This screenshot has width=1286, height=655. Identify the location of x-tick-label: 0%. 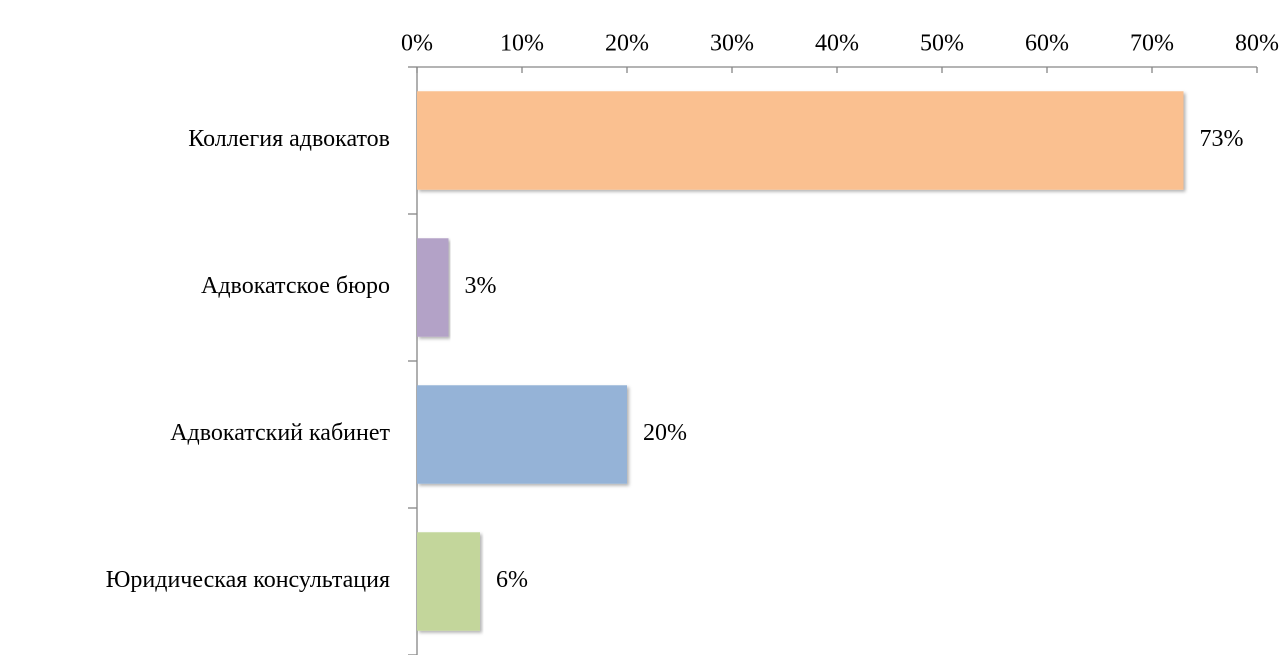
(417, 44).